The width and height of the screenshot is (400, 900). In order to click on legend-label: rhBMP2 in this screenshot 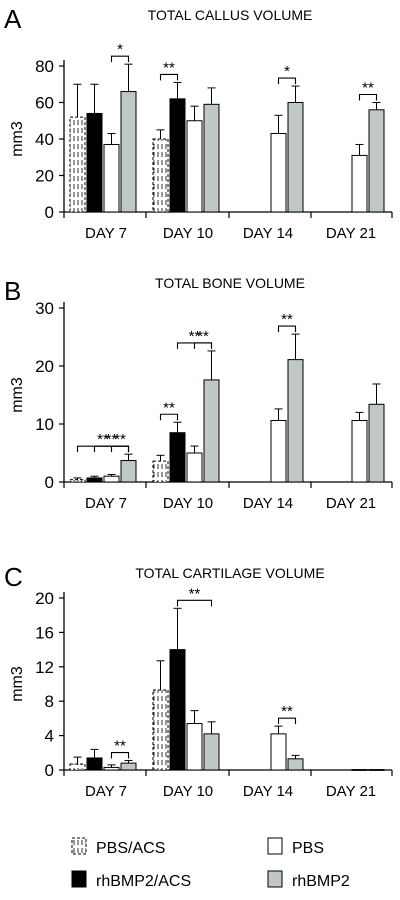, I will do `click(321, 881)`.